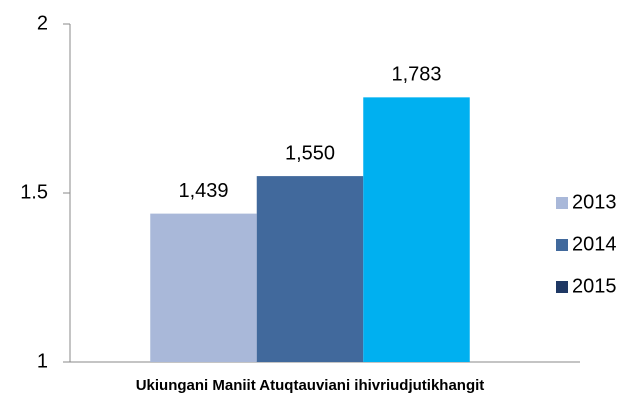 The height and width of the screenshot is (413, 637). Describe the element at coordinates (203, 191) in the screenshot. I see `data-label: 1,439` at that location.